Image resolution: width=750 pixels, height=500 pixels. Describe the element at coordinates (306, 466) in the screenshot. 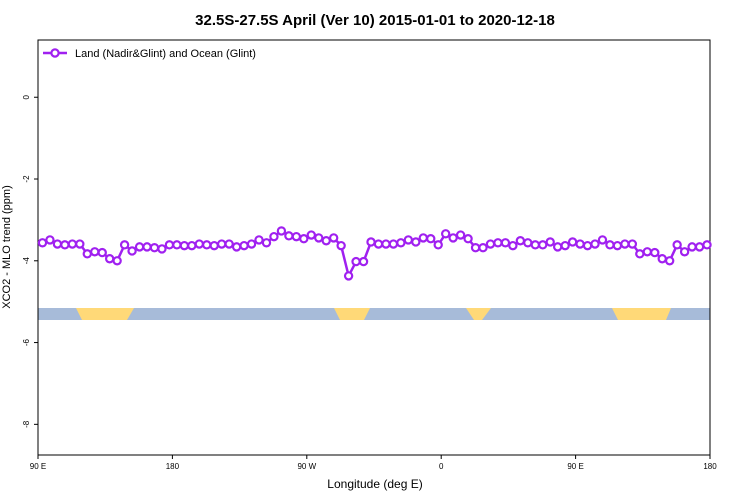

I see `x-tick-label: 90 W` at that location.